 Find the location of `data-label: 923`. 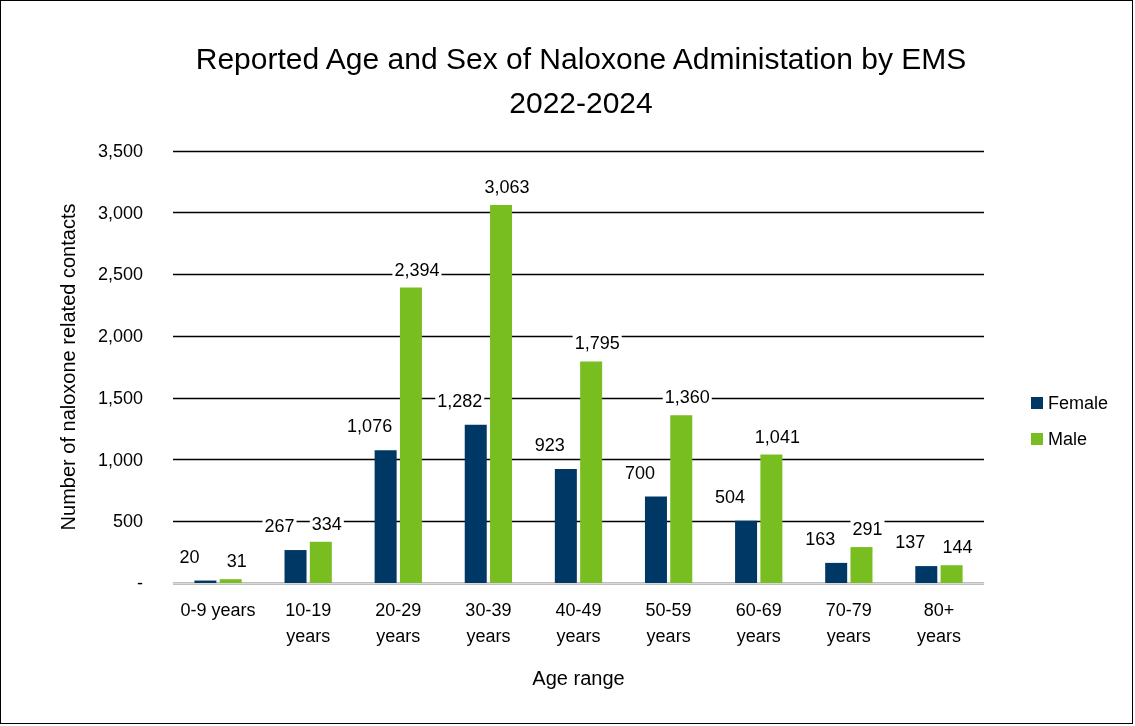

data-label: 923 is located at coordinates (549, 445).